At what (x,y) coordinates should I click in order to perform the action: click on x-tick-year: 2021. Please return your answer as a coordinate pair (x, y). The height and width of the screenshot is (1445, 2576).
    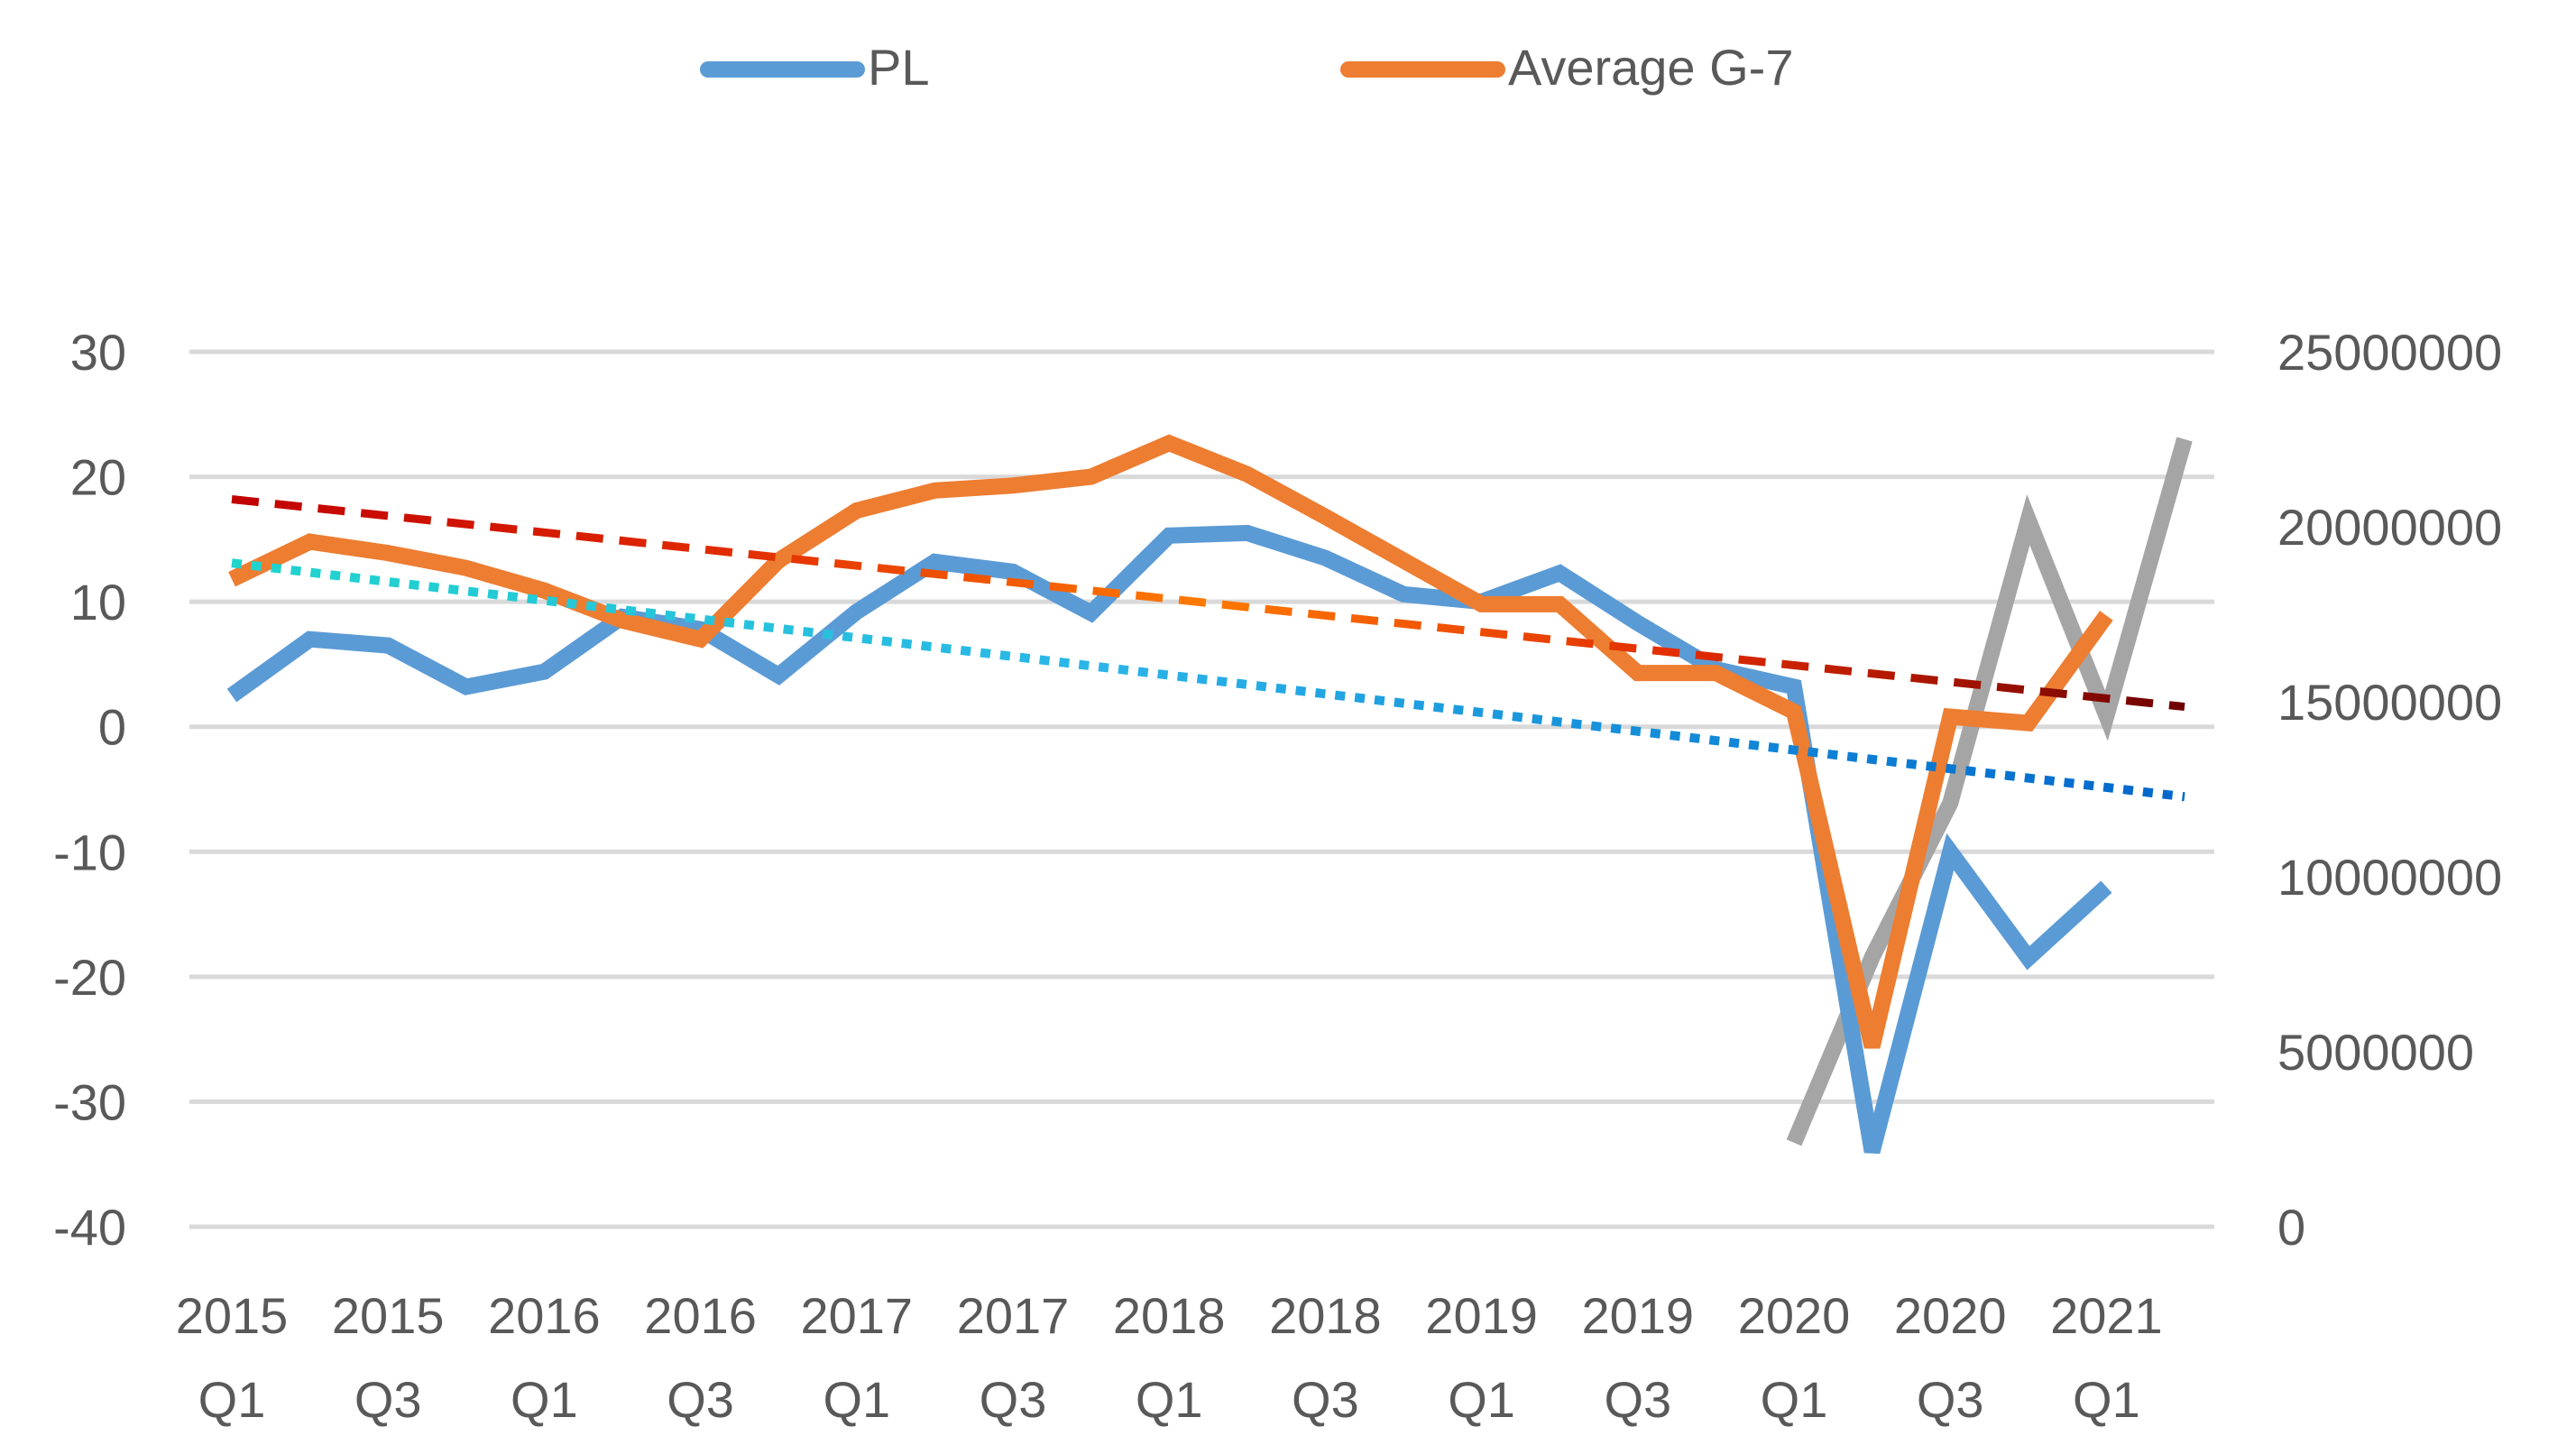
    Looking at the image, I should click on (2106, 1315).